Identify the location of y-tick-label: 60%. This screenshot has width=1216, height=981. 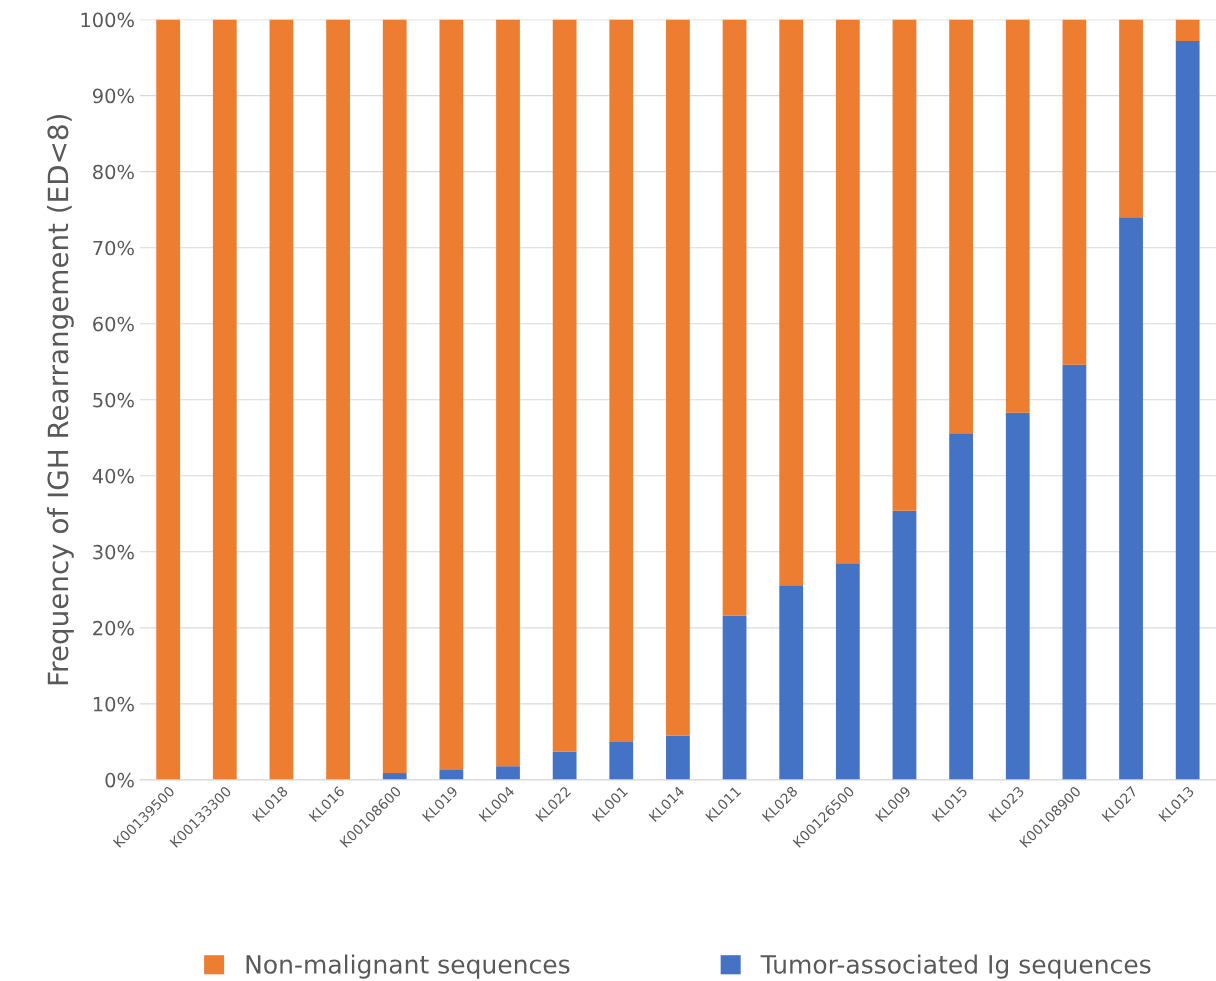
(113, 324).